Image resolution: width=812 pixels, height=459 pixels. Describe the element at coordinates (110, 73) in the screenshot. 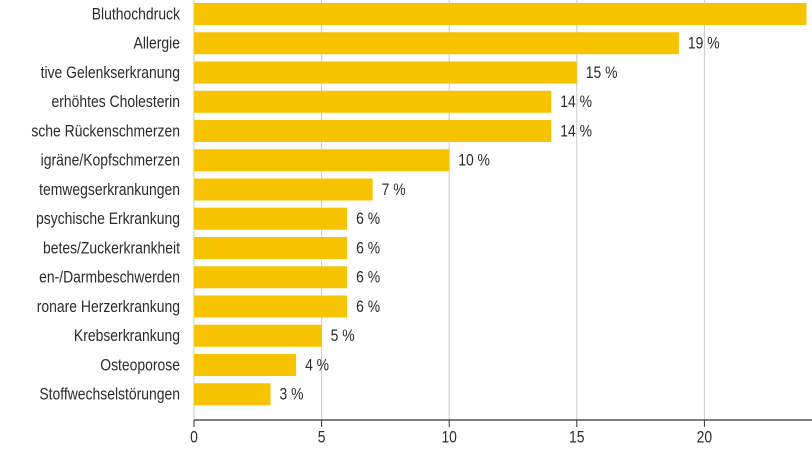

I see `category-label: tive Gelenkserkranung` at that location.